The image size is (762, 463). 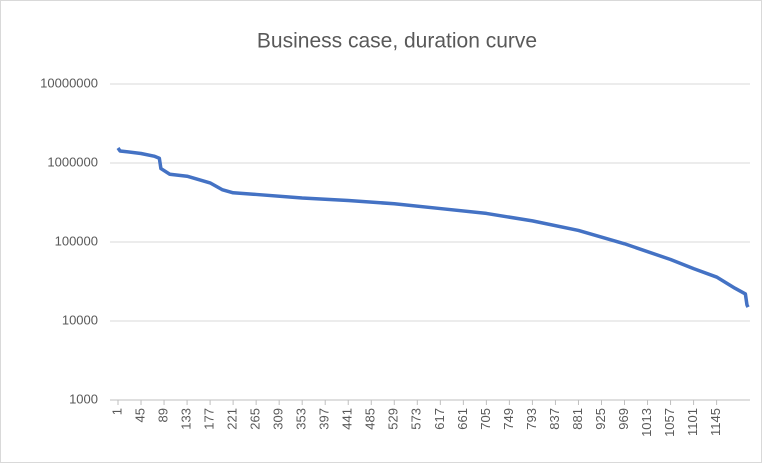 I want to click on x-tick-label: 573, so click(x=416, y=419).